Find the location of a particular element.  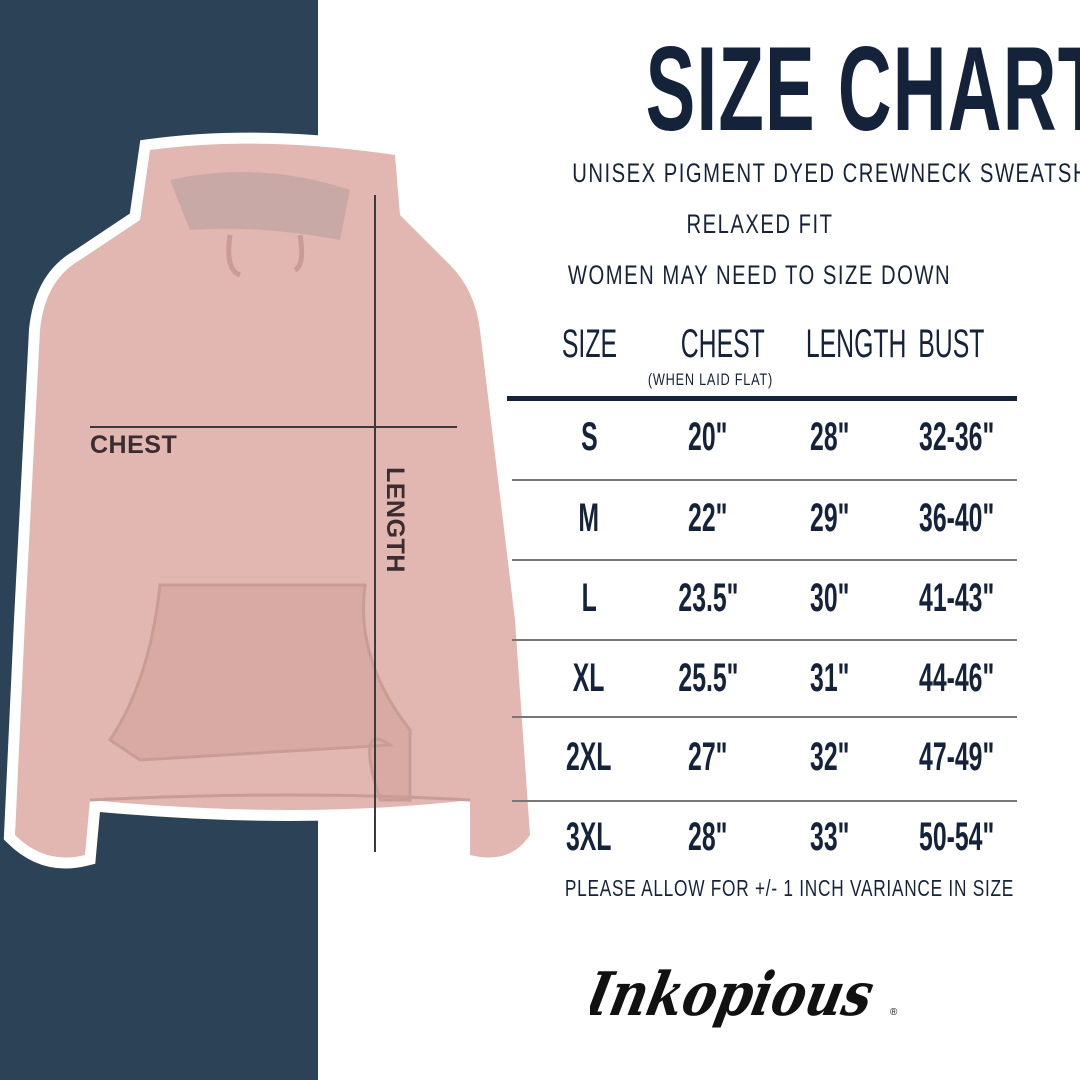

subtitle-fit: RELAXED FIT is located at coordinates (760, 224).